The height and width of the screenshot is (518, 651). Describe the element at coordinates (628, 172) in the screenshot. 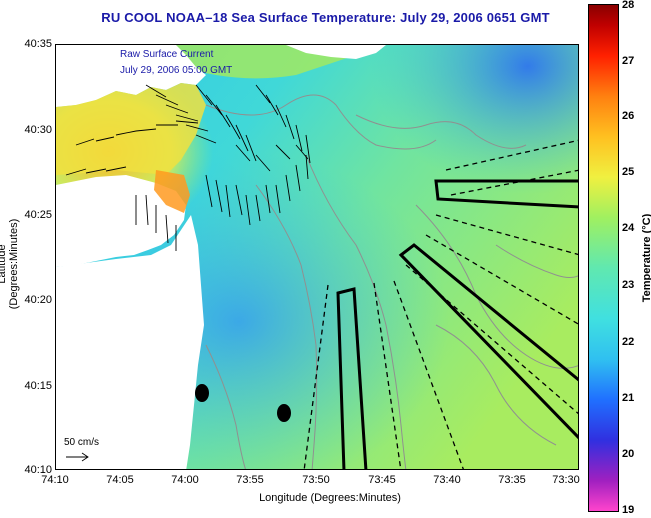

I see `colorbar-tick: 25` at that location.